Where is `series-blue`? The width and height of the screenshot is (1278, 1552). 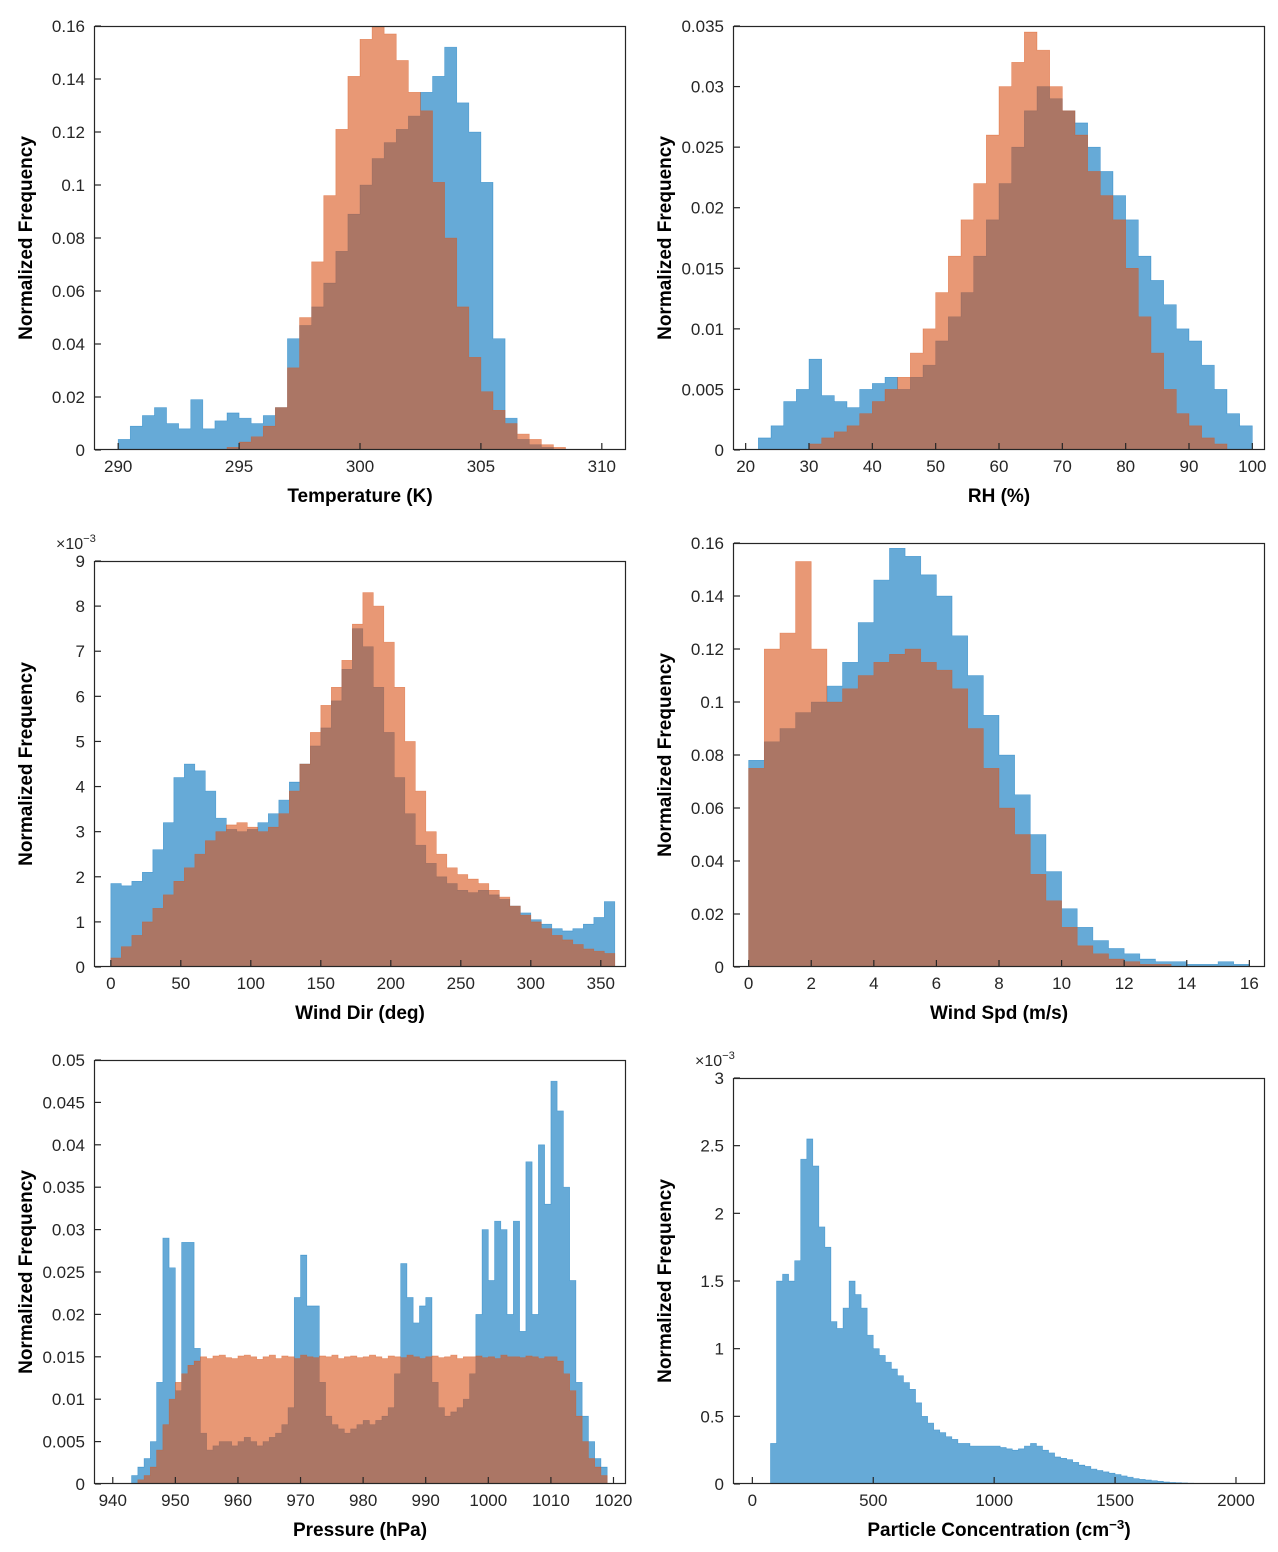 series-blue is located at coordinates (994, 1311).